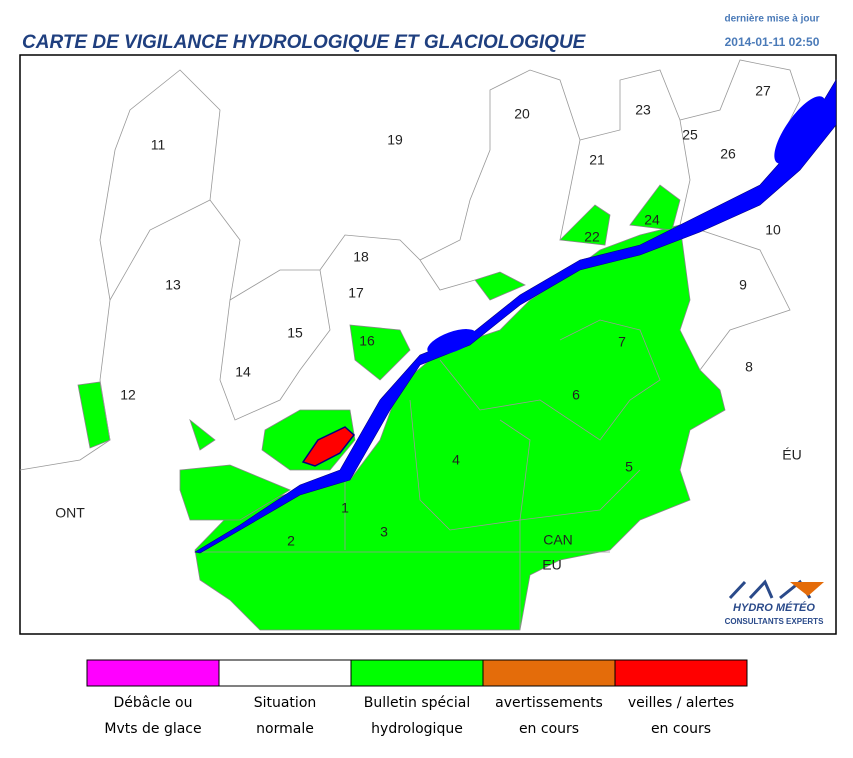 This screenshot has height=758, width=853. Describe the element at coordinates (773, 230) in the screenshot. I see `region-label: 10` at that location.